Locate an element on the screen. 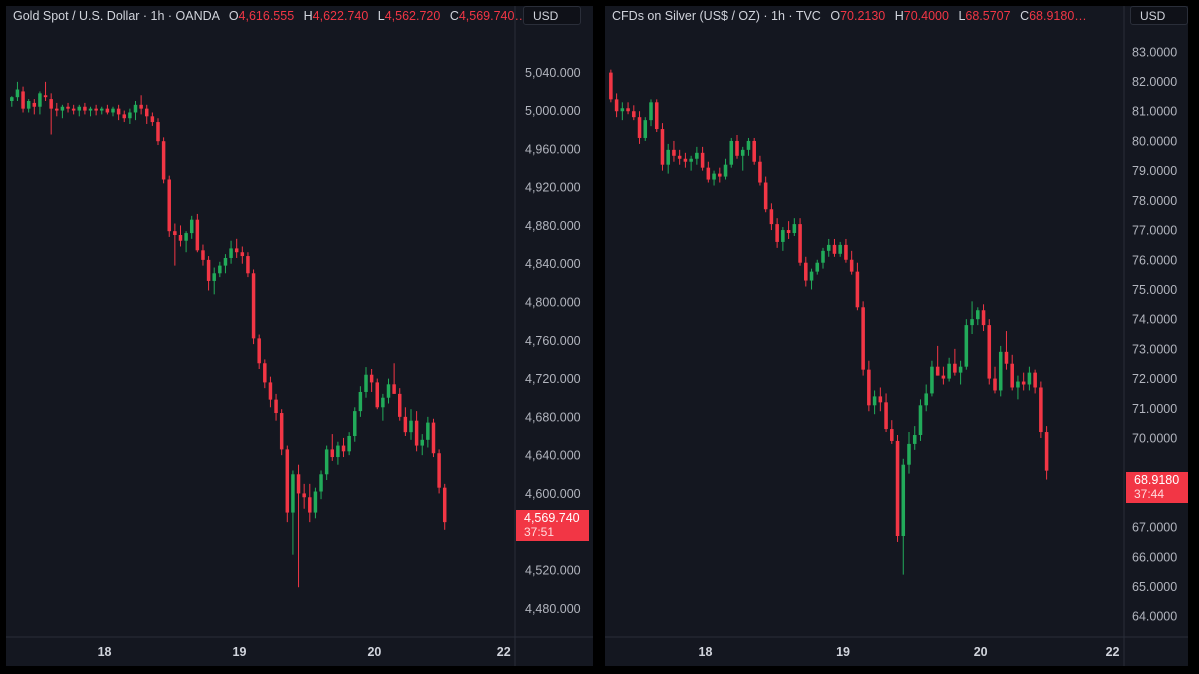 The image size is (1199, 674). silver-low-value: 68.5707 is located at coordinates (988, 16).